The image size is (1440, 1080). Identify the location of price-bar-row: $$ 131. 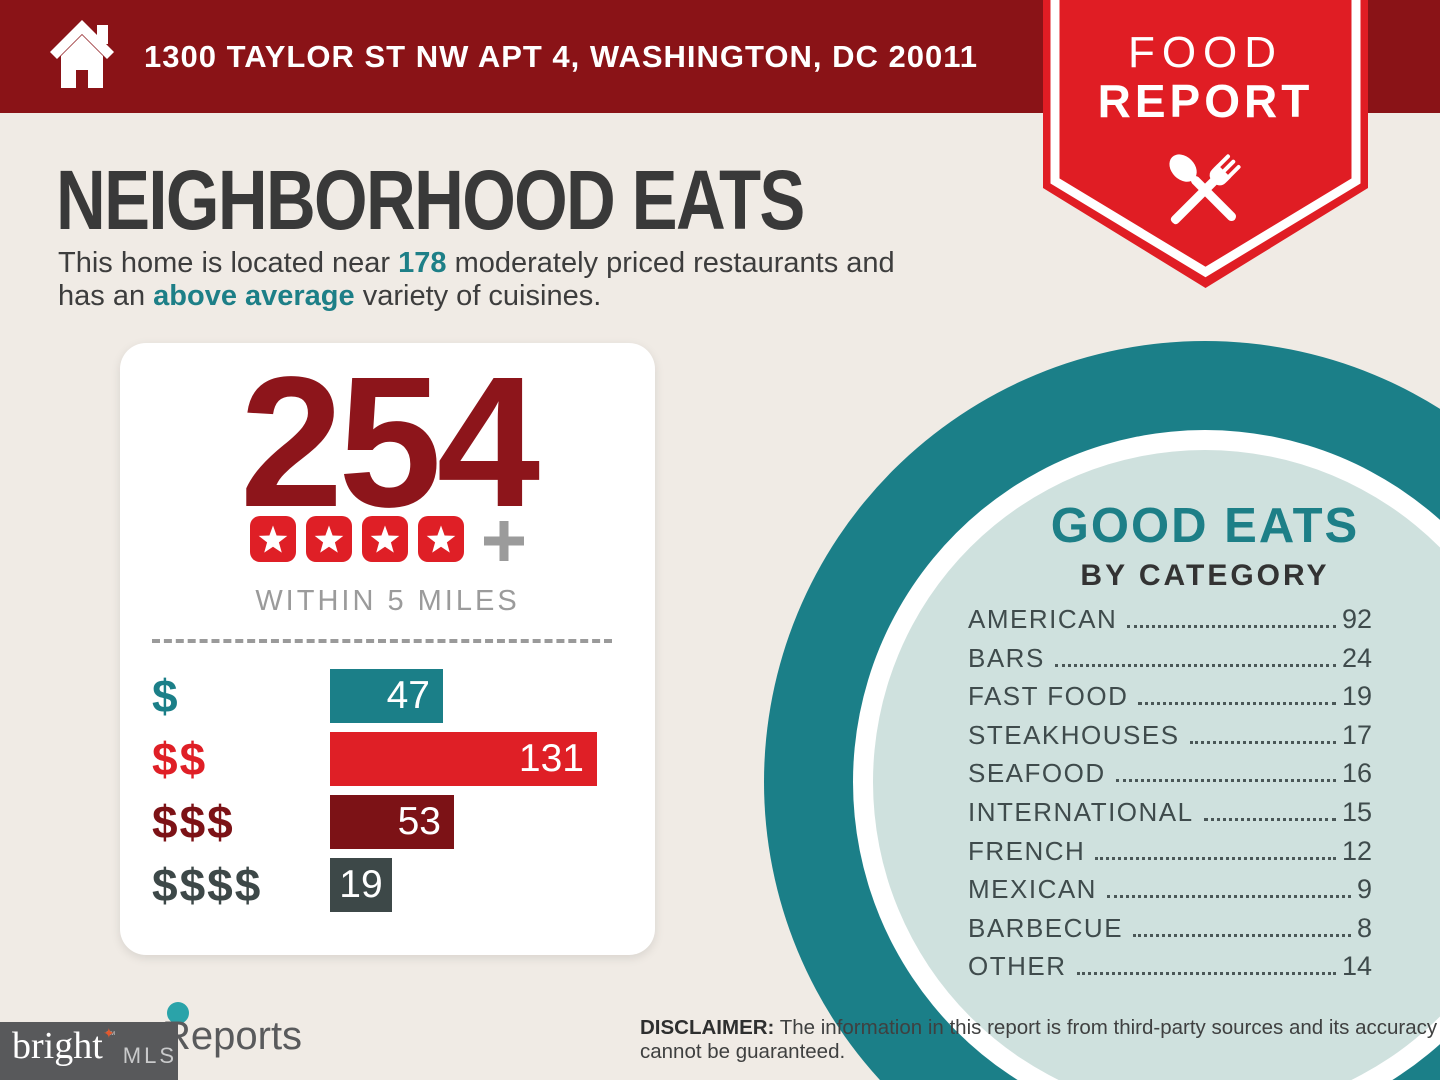
(402, 759).